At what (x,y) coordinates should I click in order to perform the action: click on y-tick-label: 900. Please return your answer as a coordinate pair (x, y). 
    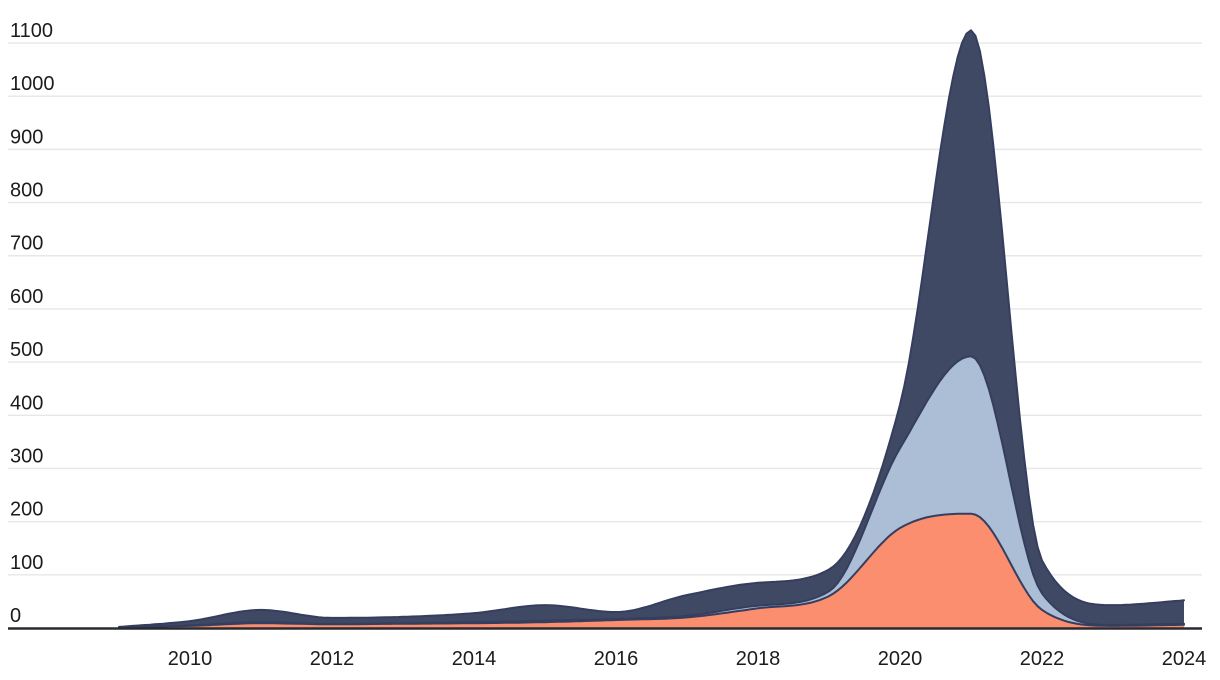
    Looking at the image, I should click on (26, 137).